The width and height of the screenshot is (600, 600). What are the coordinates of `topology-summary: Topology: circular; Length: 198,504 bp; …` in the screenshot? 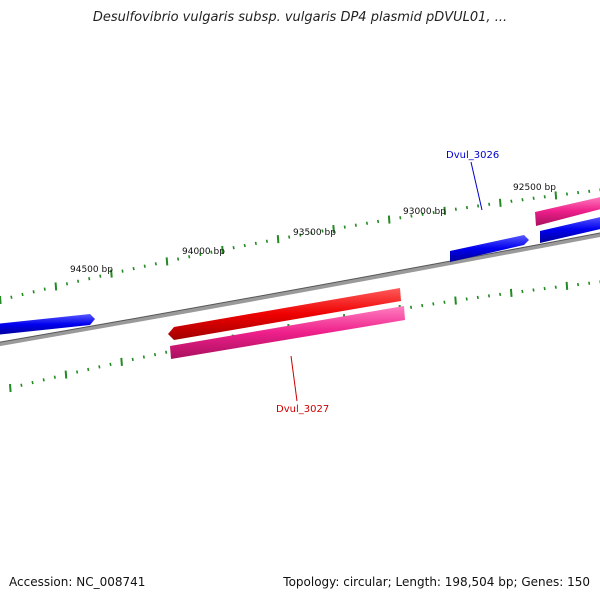 It's located at (436, 582).